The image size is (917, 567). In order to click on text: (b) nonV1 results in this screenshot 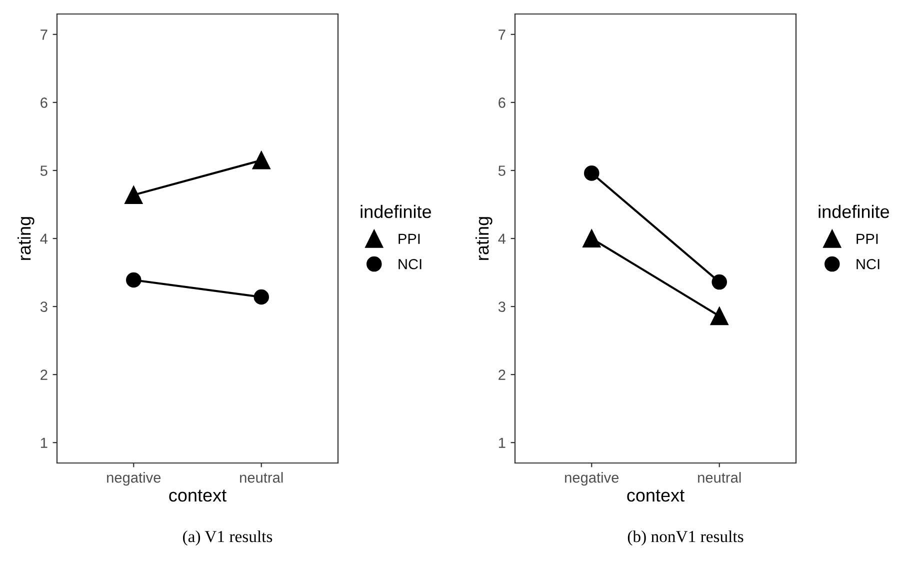, I will do `click(686, 538)`.